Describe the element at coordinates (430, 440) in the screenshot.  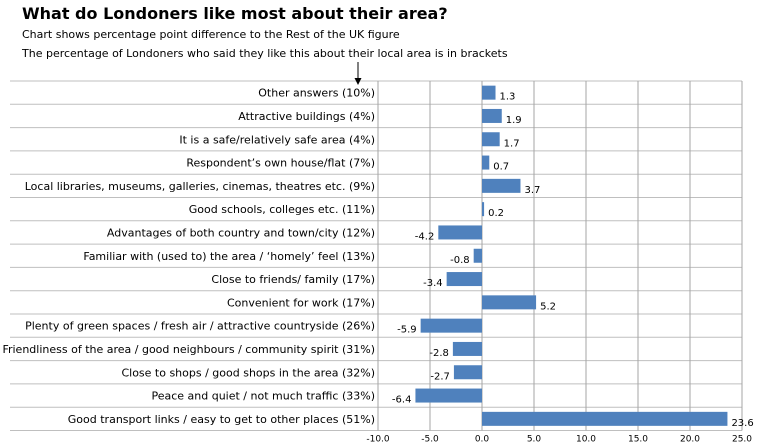
I see `x-tick-label: -5.0` at that location.